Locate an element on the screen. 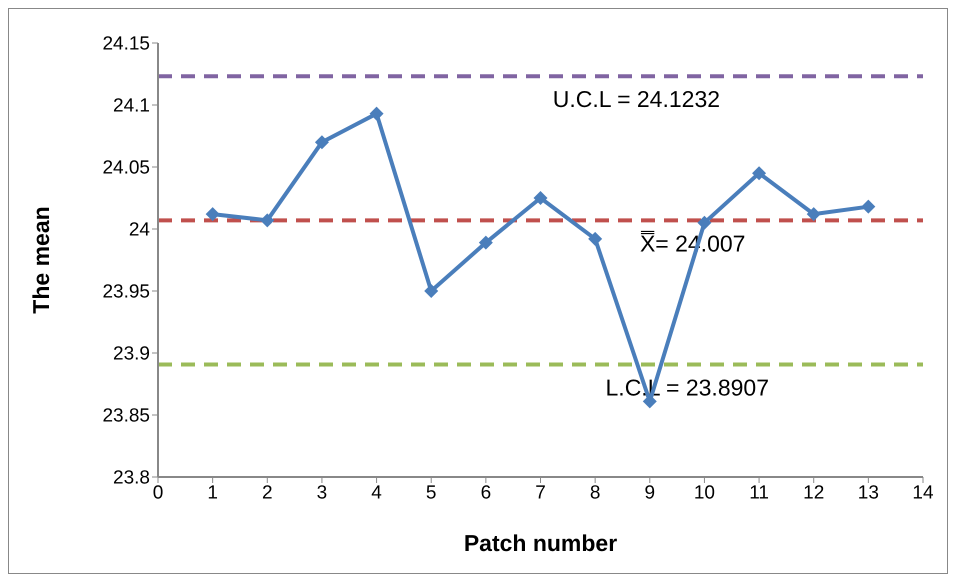  y-tick-label: 23.95 is located at coordinates (126, 292).